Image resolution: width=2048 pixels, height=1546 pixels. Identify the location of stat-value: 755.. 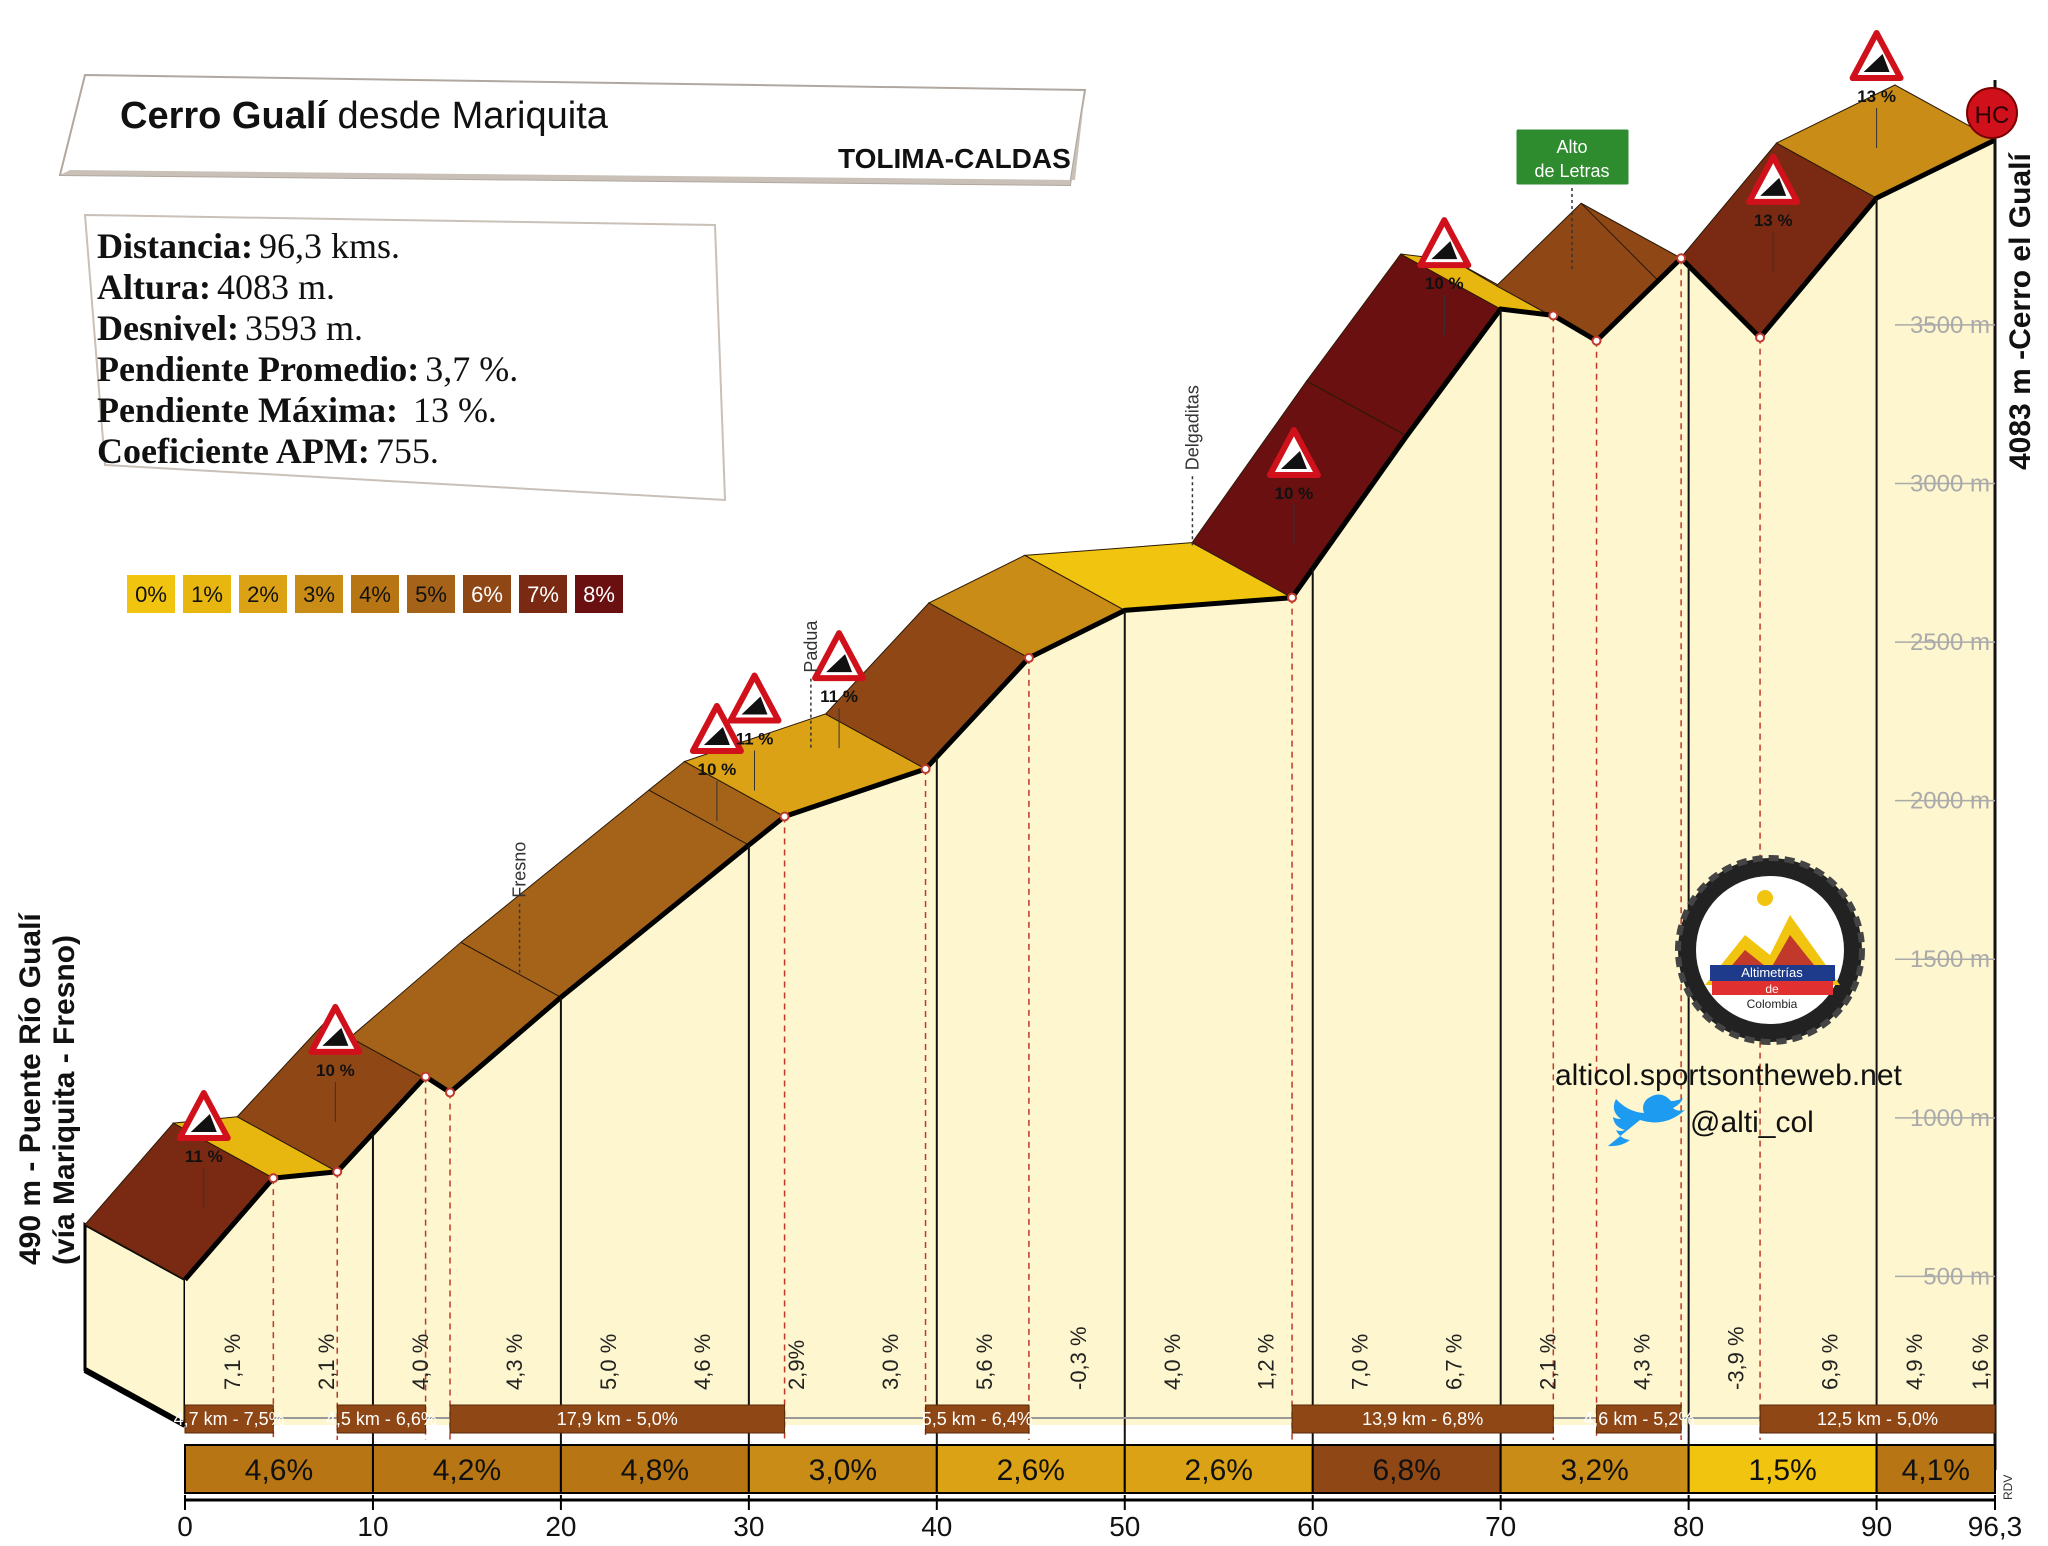
(407, 451).